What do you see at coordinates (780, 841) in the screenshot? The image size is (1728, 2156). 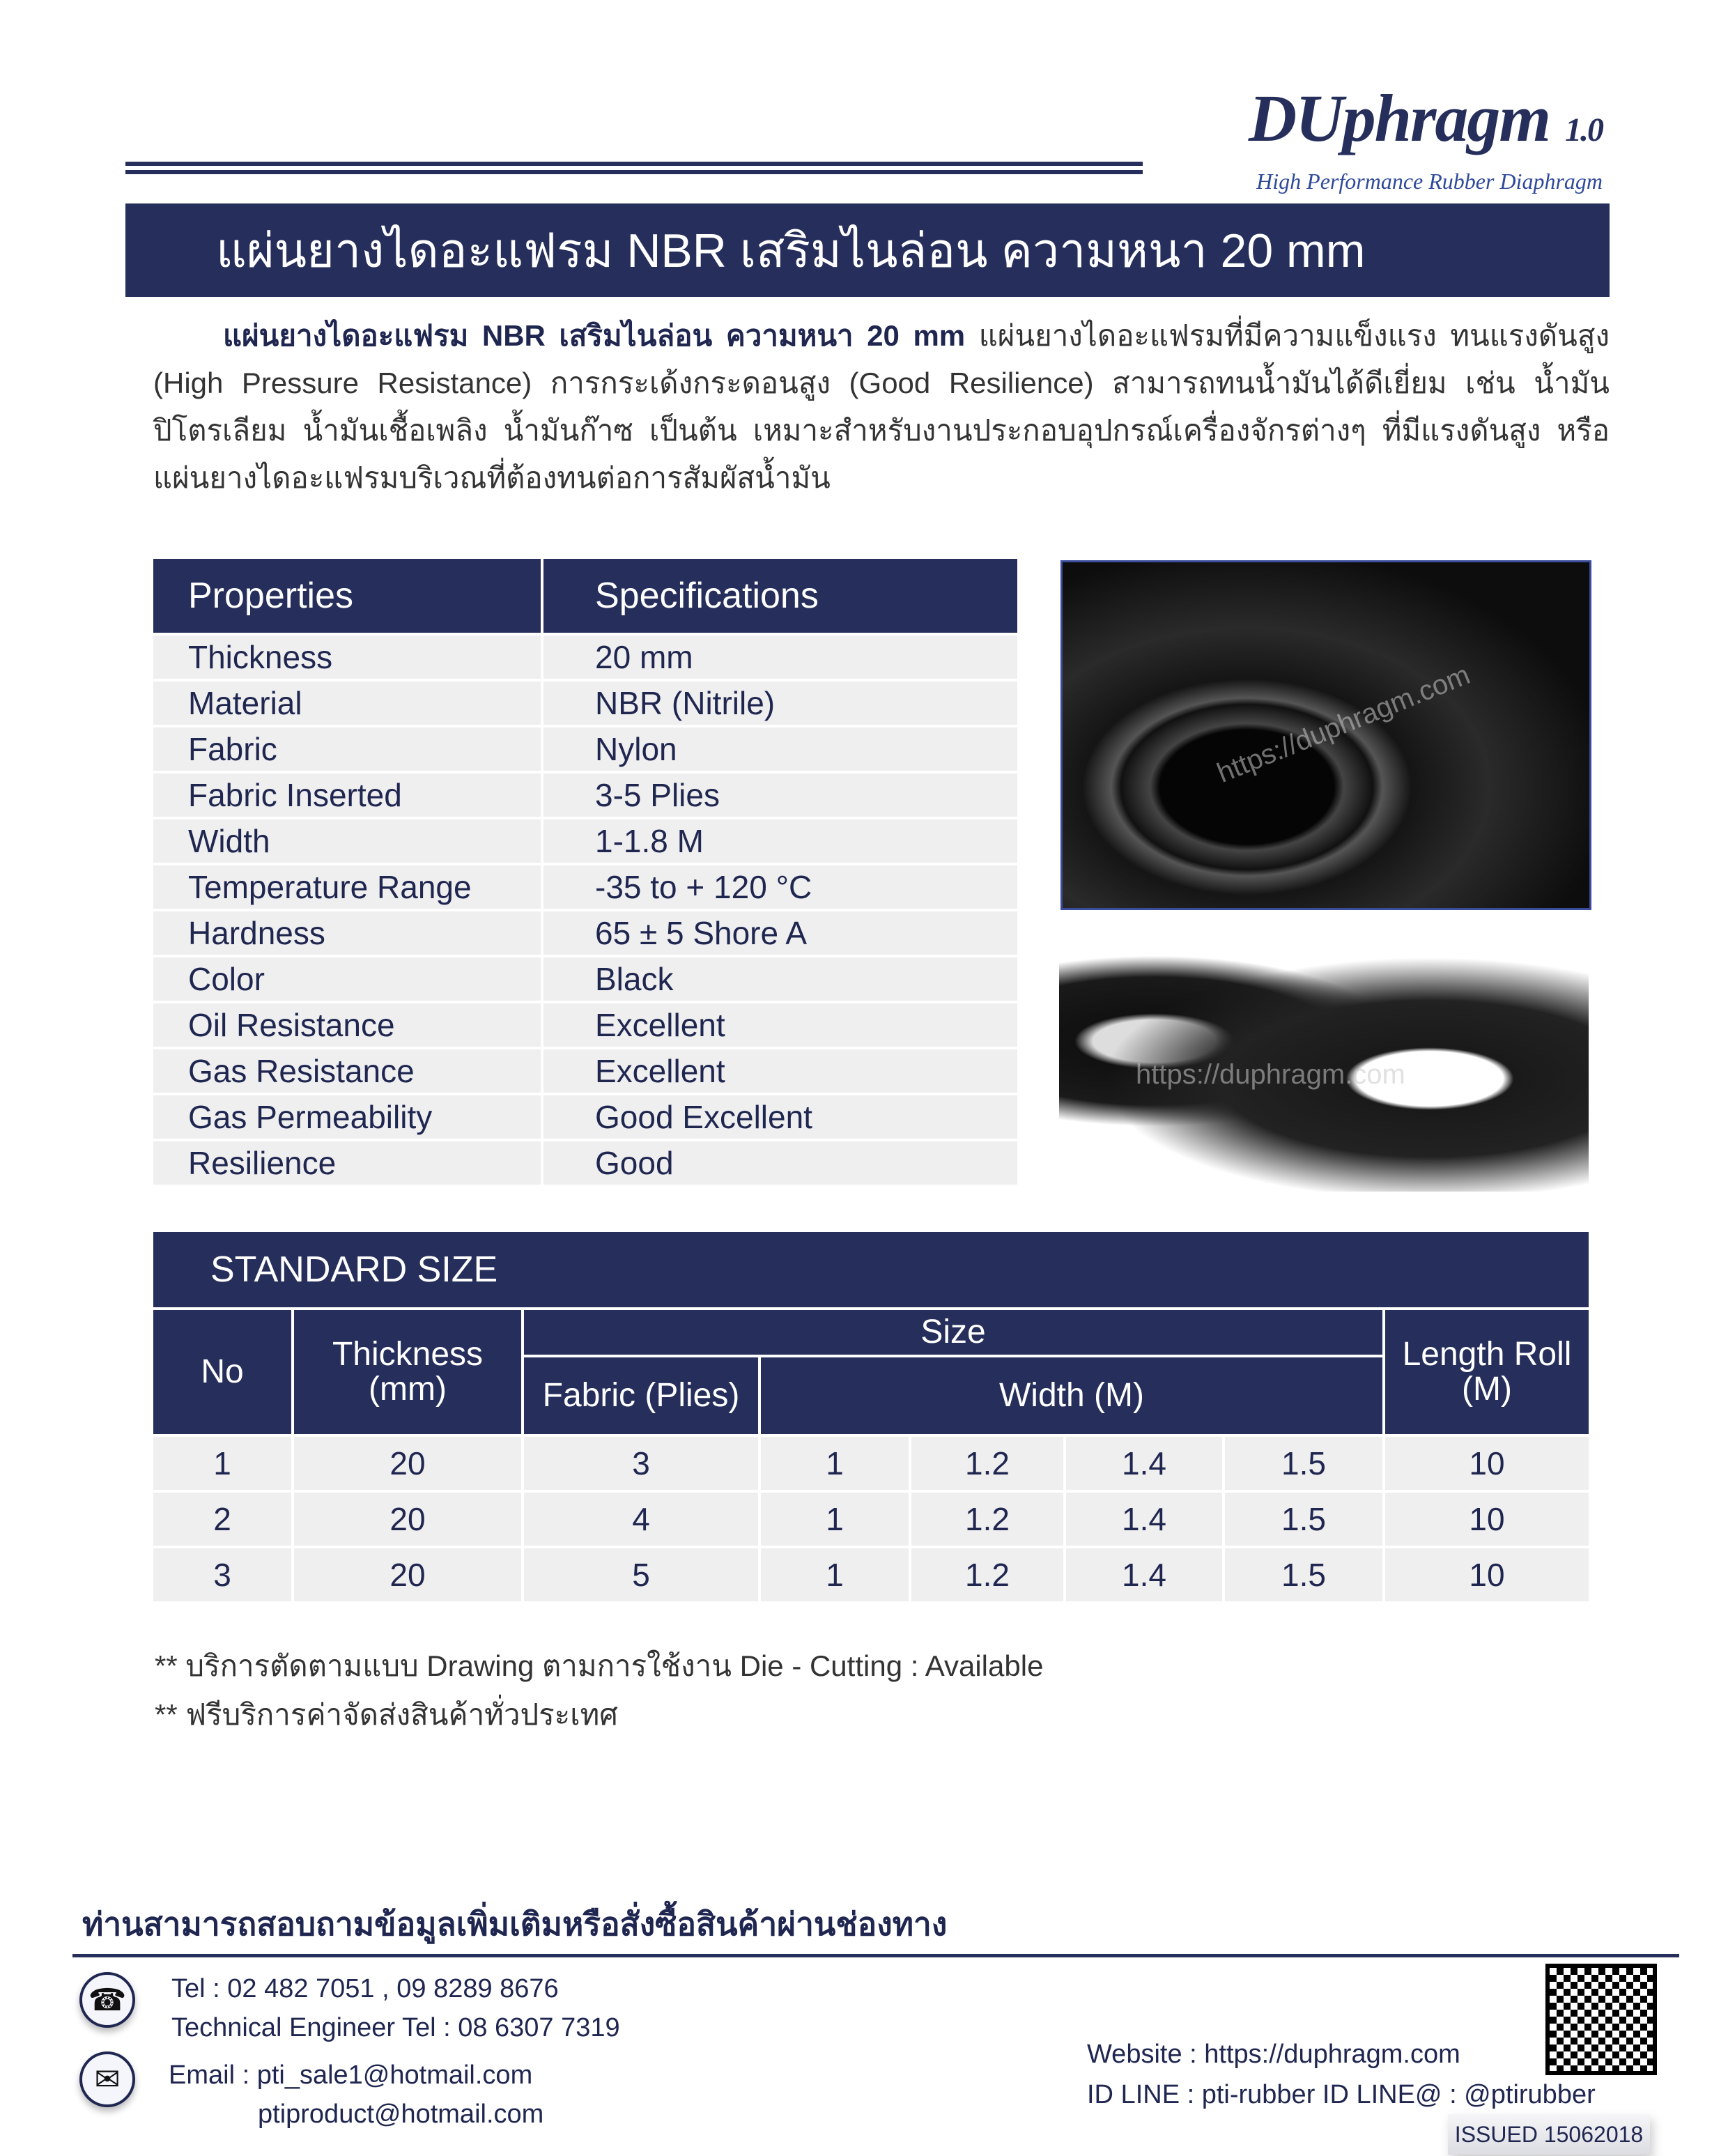 I see `spec-value: 1-1.8 M` at bounding box center [780, 841].